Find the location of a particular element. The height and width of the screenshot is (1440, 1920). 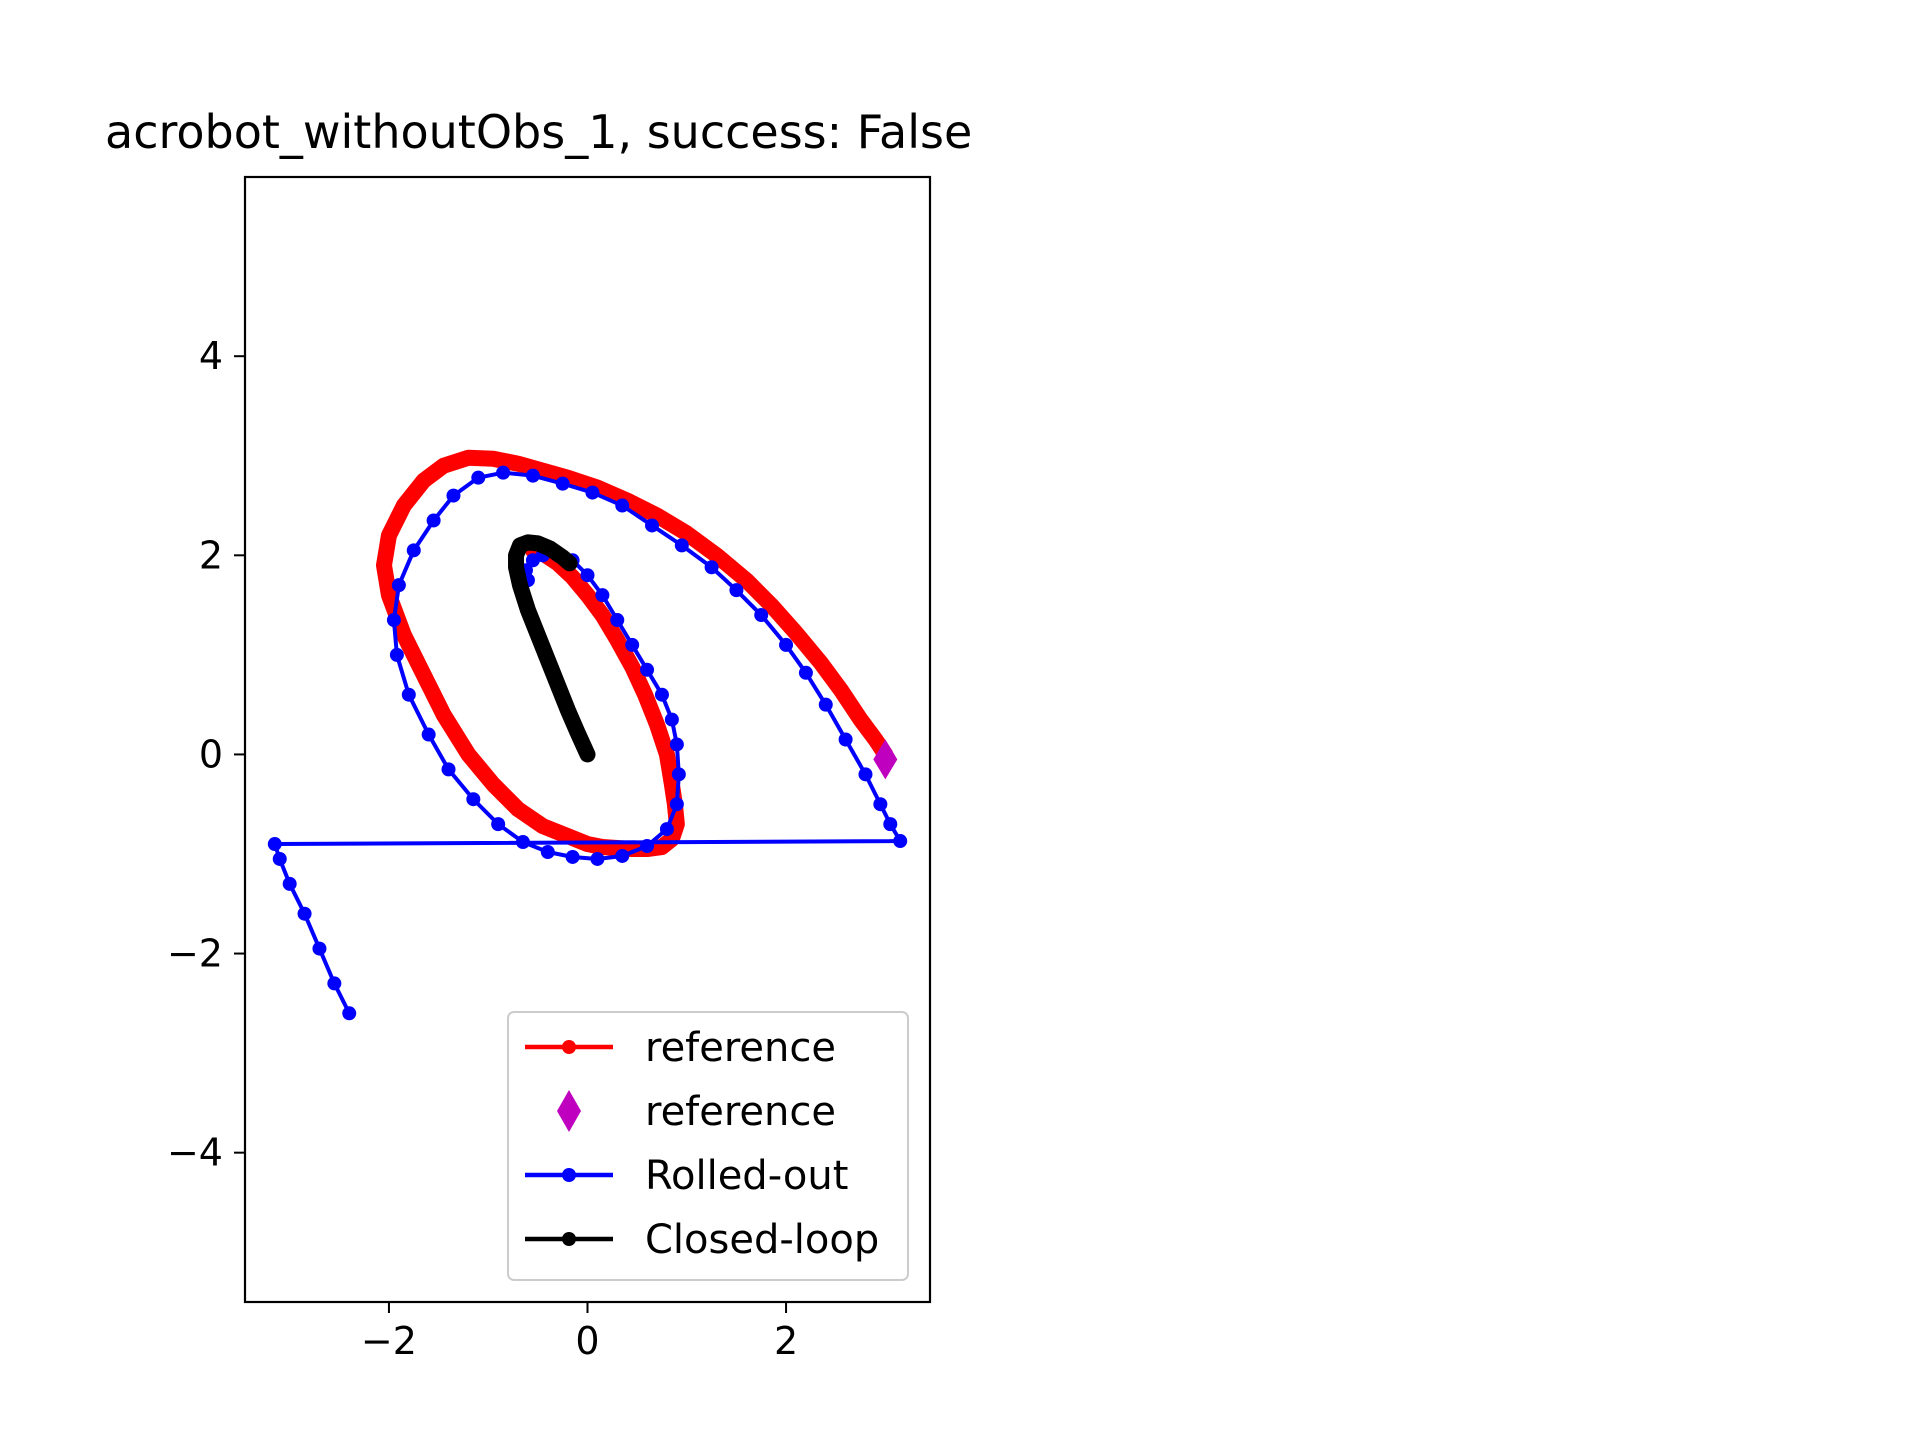

y-tick-label: −4 is located at coordinates (195, 1153).